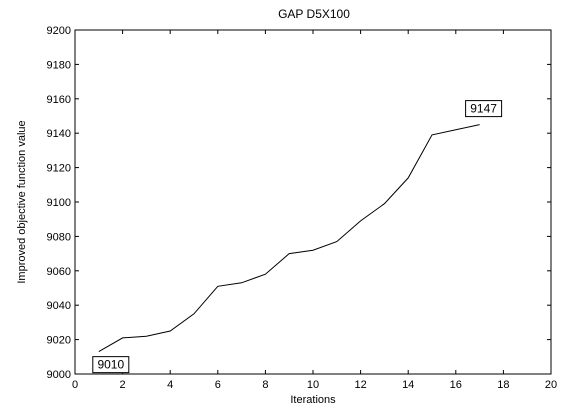 This screenshot has height=407, width=568. I want to click on x-tick-label: 14, so click(408, 385).